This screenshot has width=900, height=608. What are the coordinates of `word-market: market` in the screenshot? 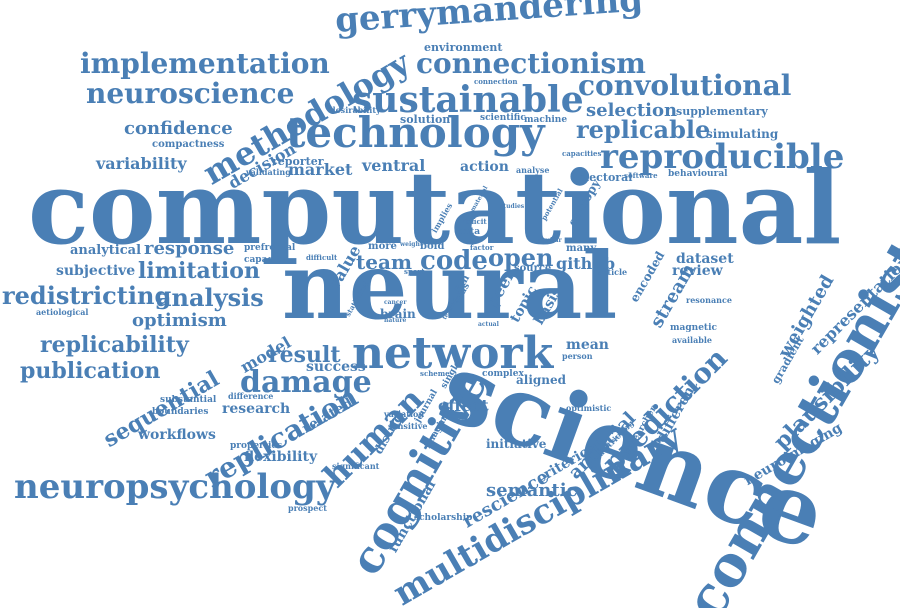 It's located at (320, 169).